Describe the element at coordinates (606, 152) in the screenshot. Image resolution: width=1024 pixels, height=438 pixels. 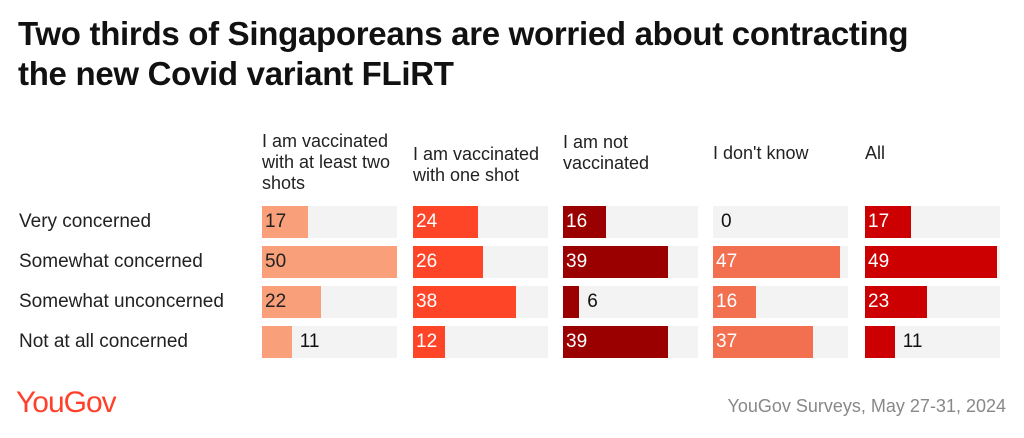
I see `column-header: I am not vaccinated` at that location.